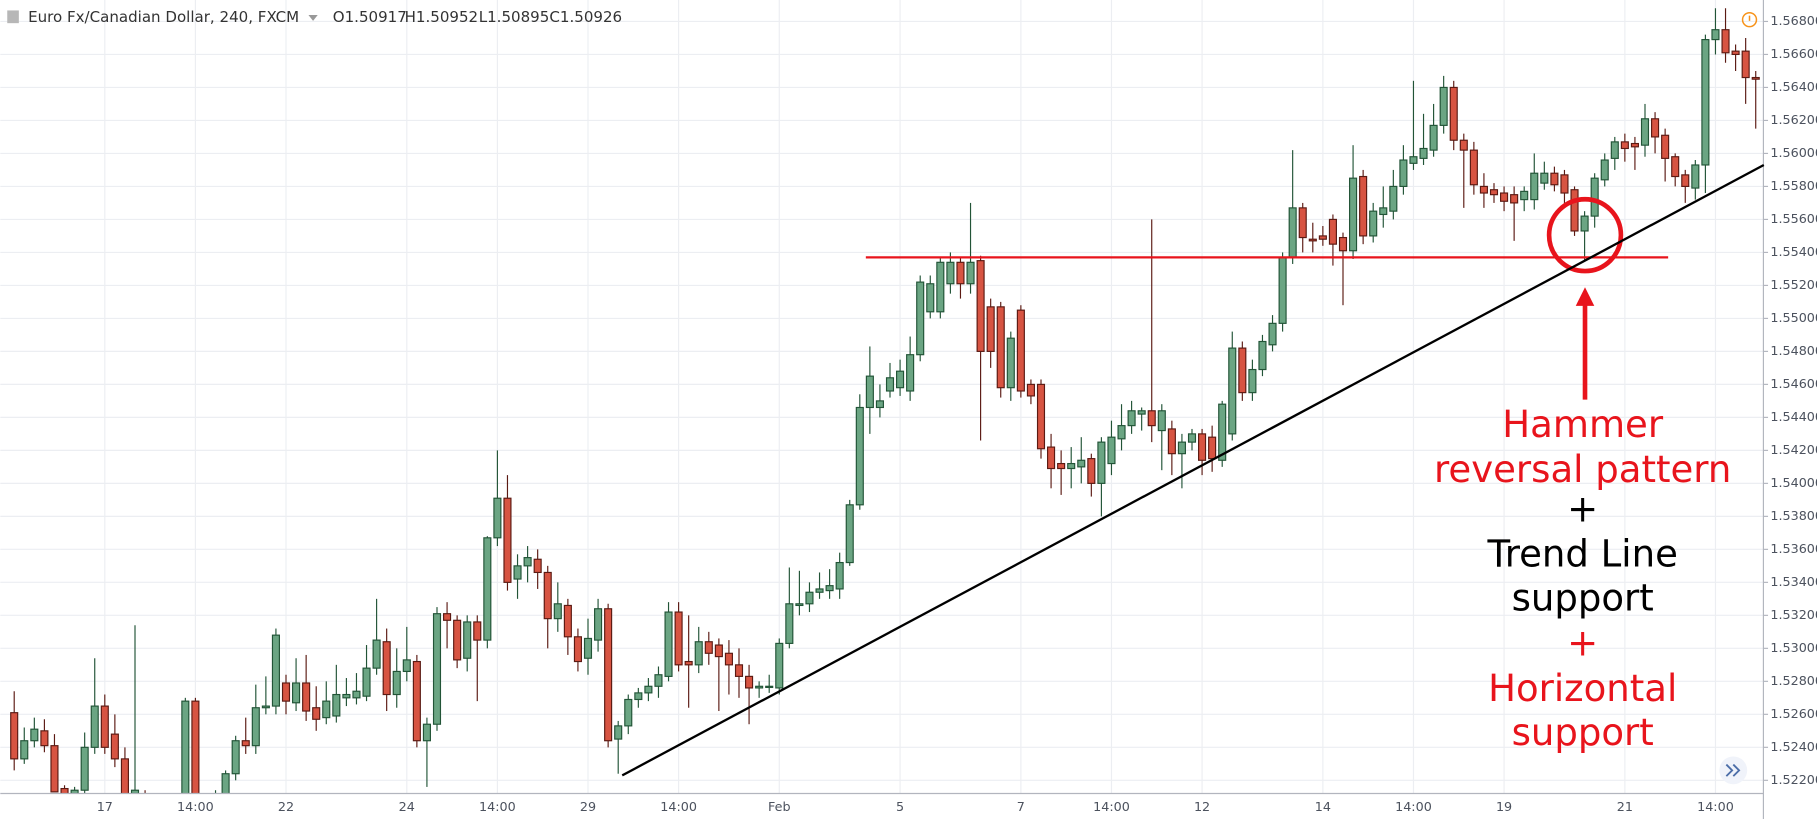 The height and width of the screenshot is (819, 1817). Describe the element at coordinates (588, 807) in the screenshot. I see `x-tick-label: 29` at that location.